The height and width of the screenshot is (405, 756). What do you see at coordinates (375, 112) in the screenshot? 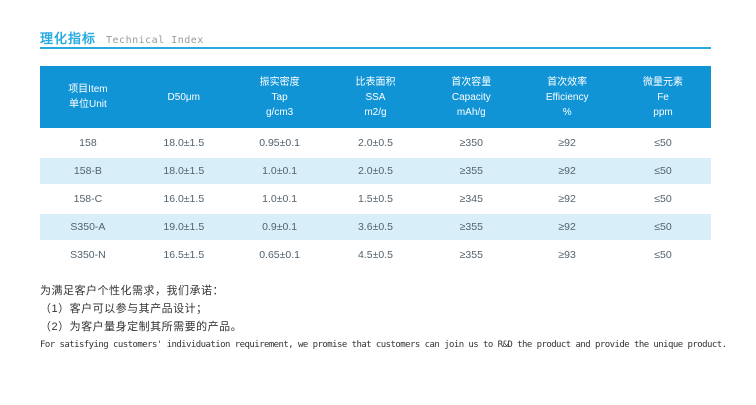
I see `col-header-line: m2/g` at bounding box center [375, 112].